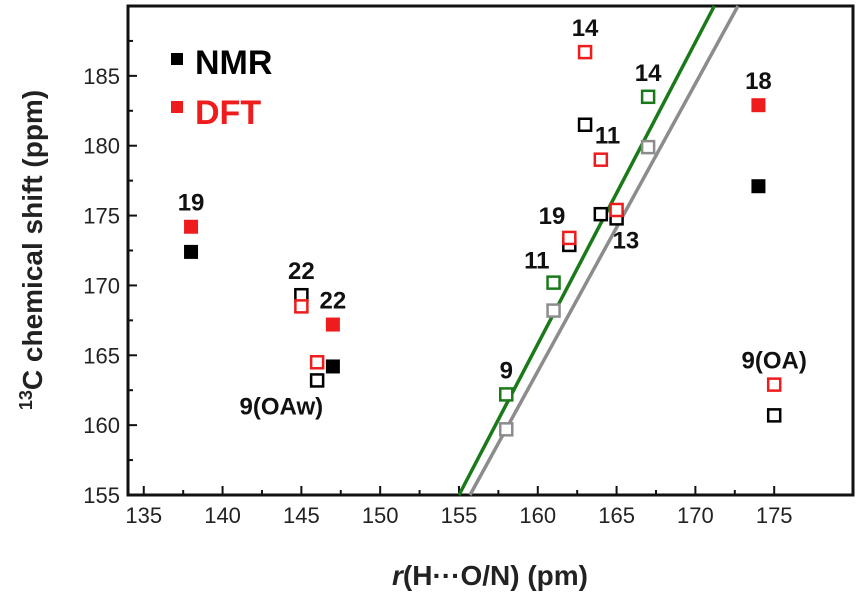 This screenshot has height=598, width=860. Describe the element at coordinates (233, 63) in the screenshot. I see `legend-label-nmr: NMR` at that location.